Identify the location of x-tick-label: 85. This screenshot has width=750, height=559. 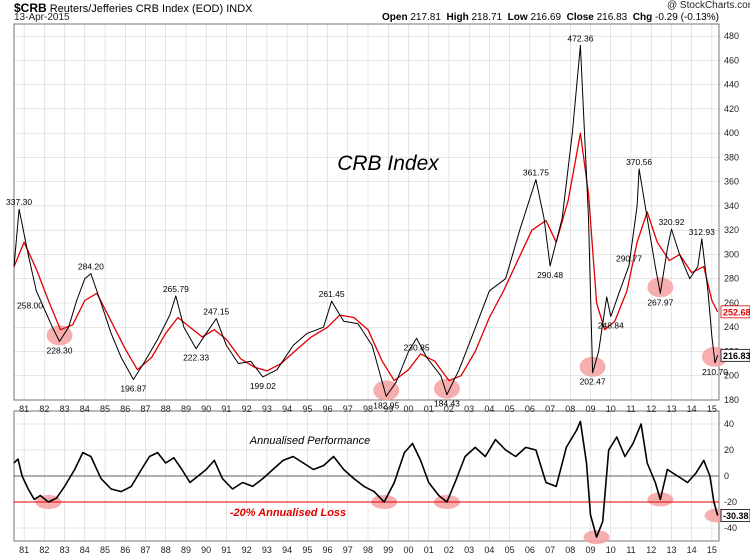
(105, 409).